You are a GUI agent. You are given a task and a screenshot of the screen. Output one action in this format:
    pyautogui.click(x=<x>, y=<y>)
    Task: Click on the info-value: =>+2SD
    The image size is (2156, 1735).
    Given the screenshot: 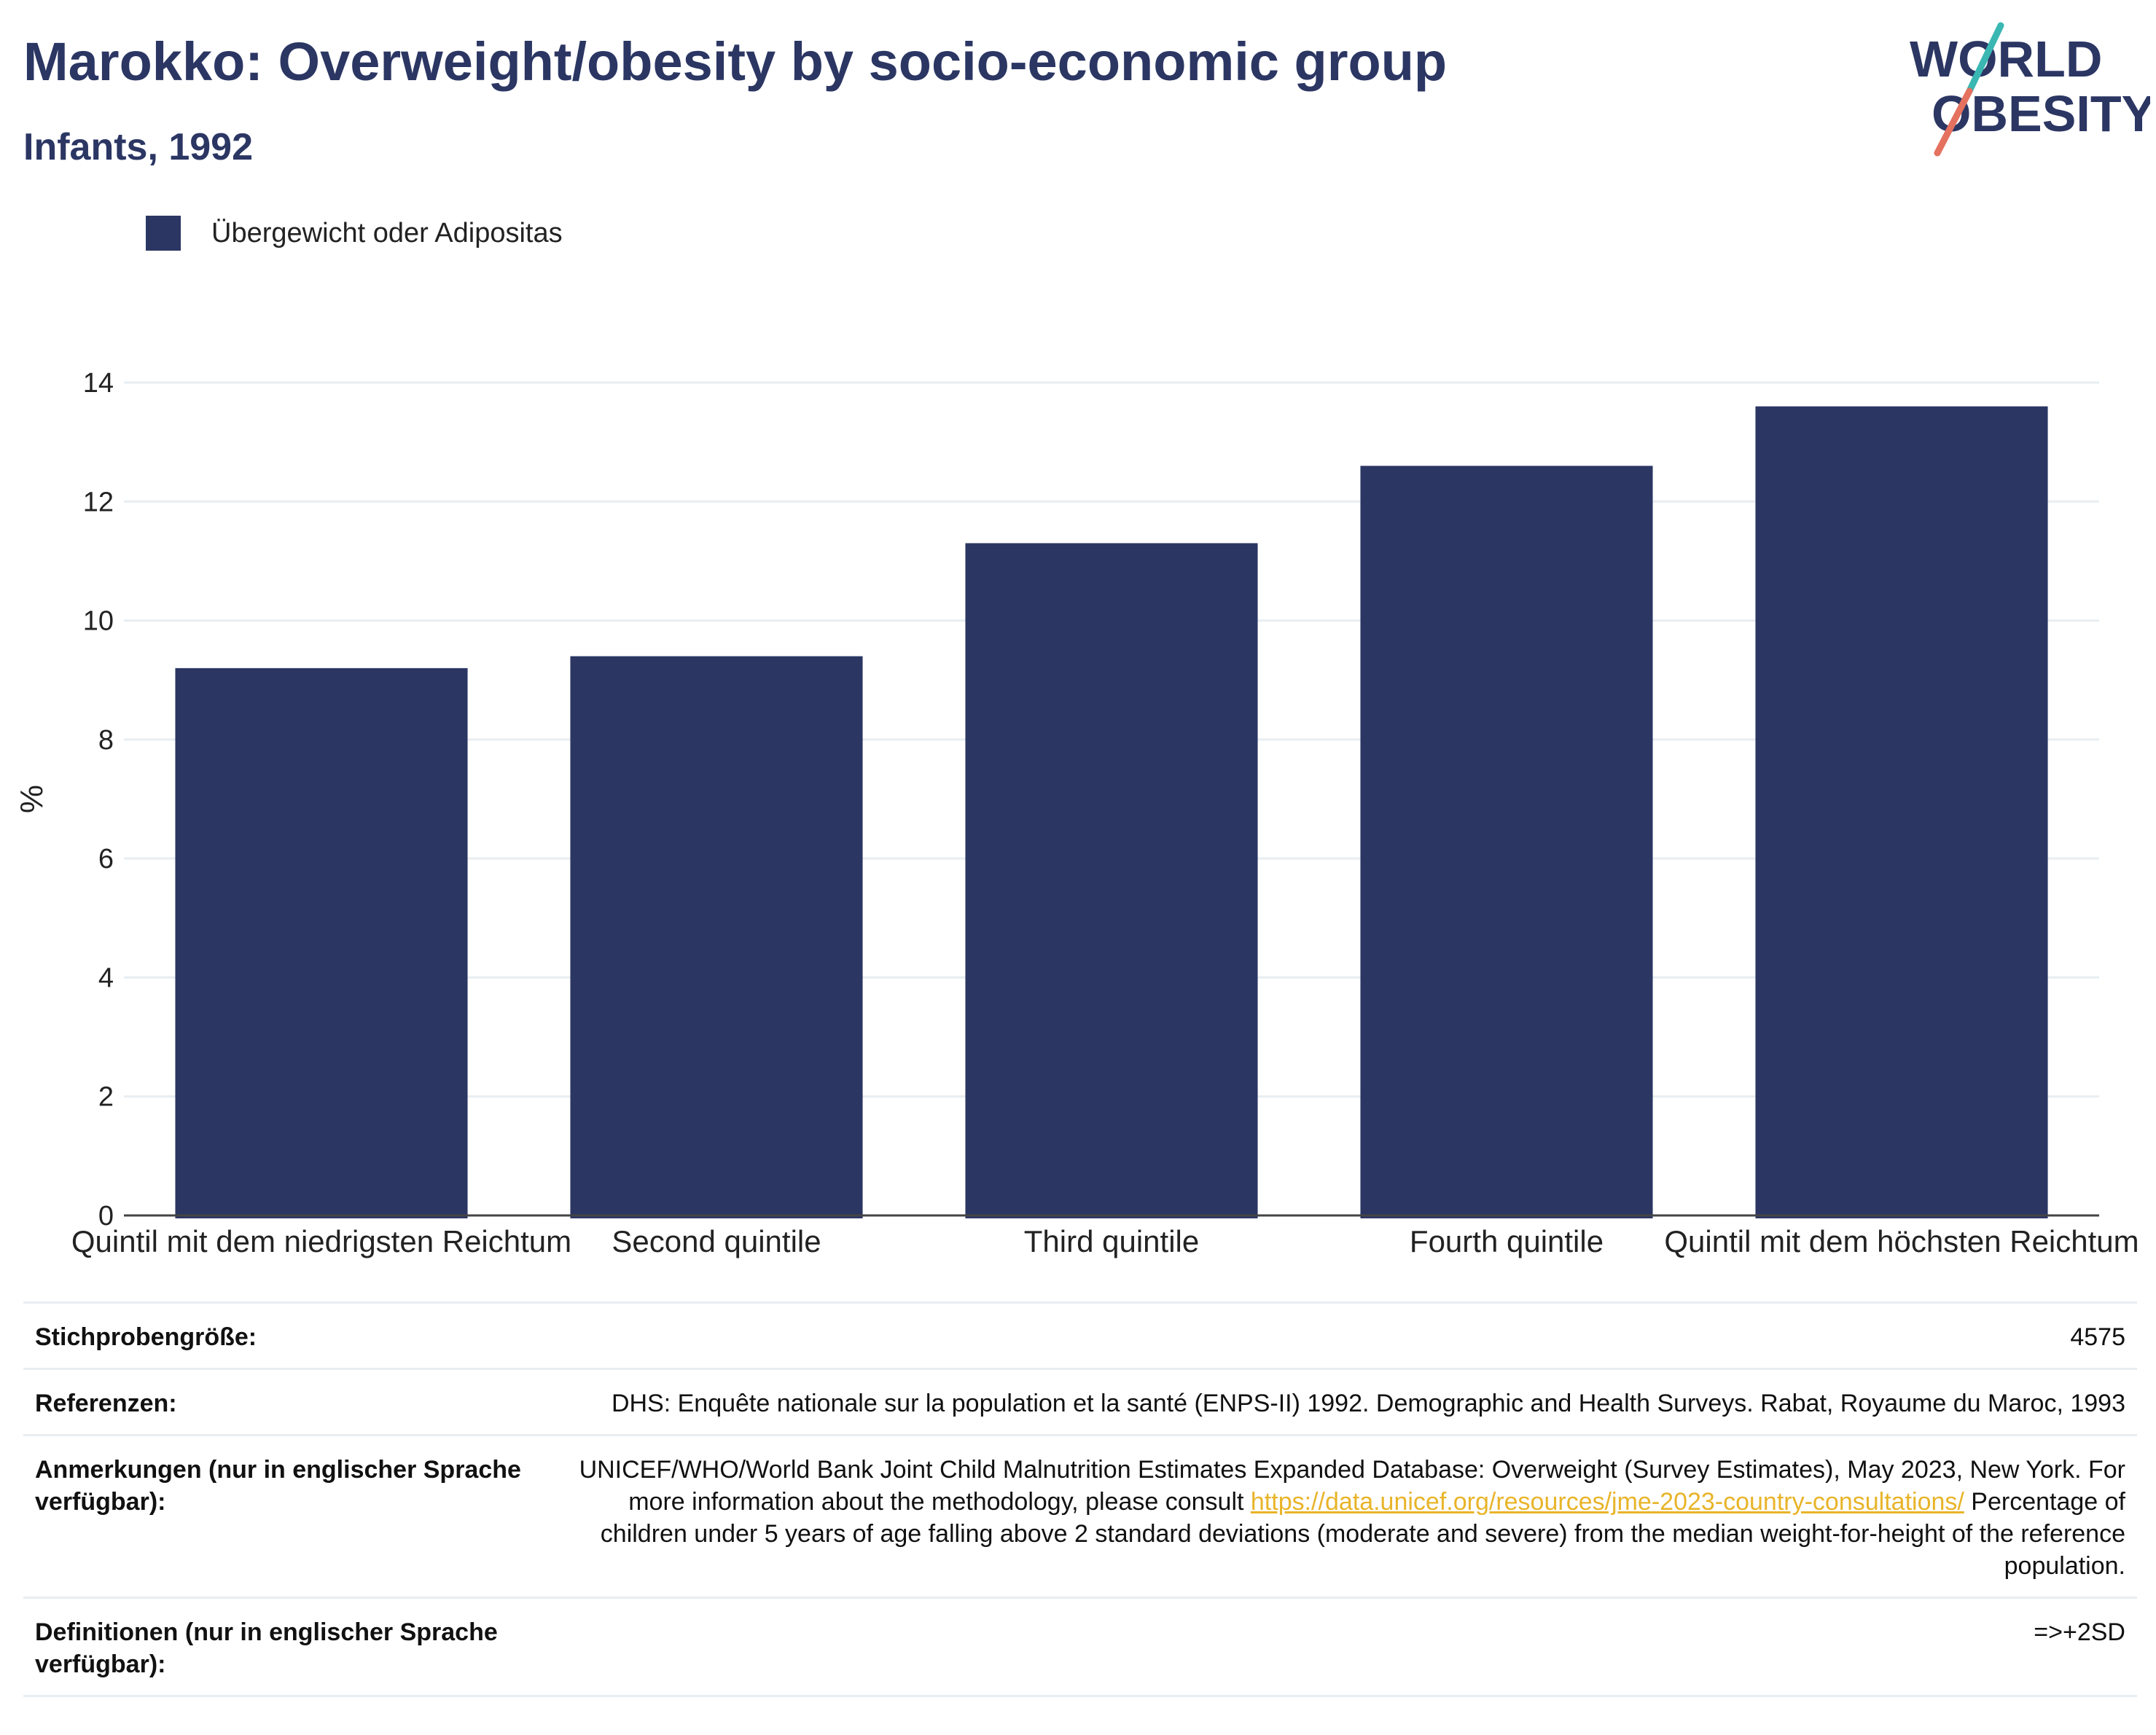 What is the action you would take?
    pyautogui.click(x=2080, y=1632)
    